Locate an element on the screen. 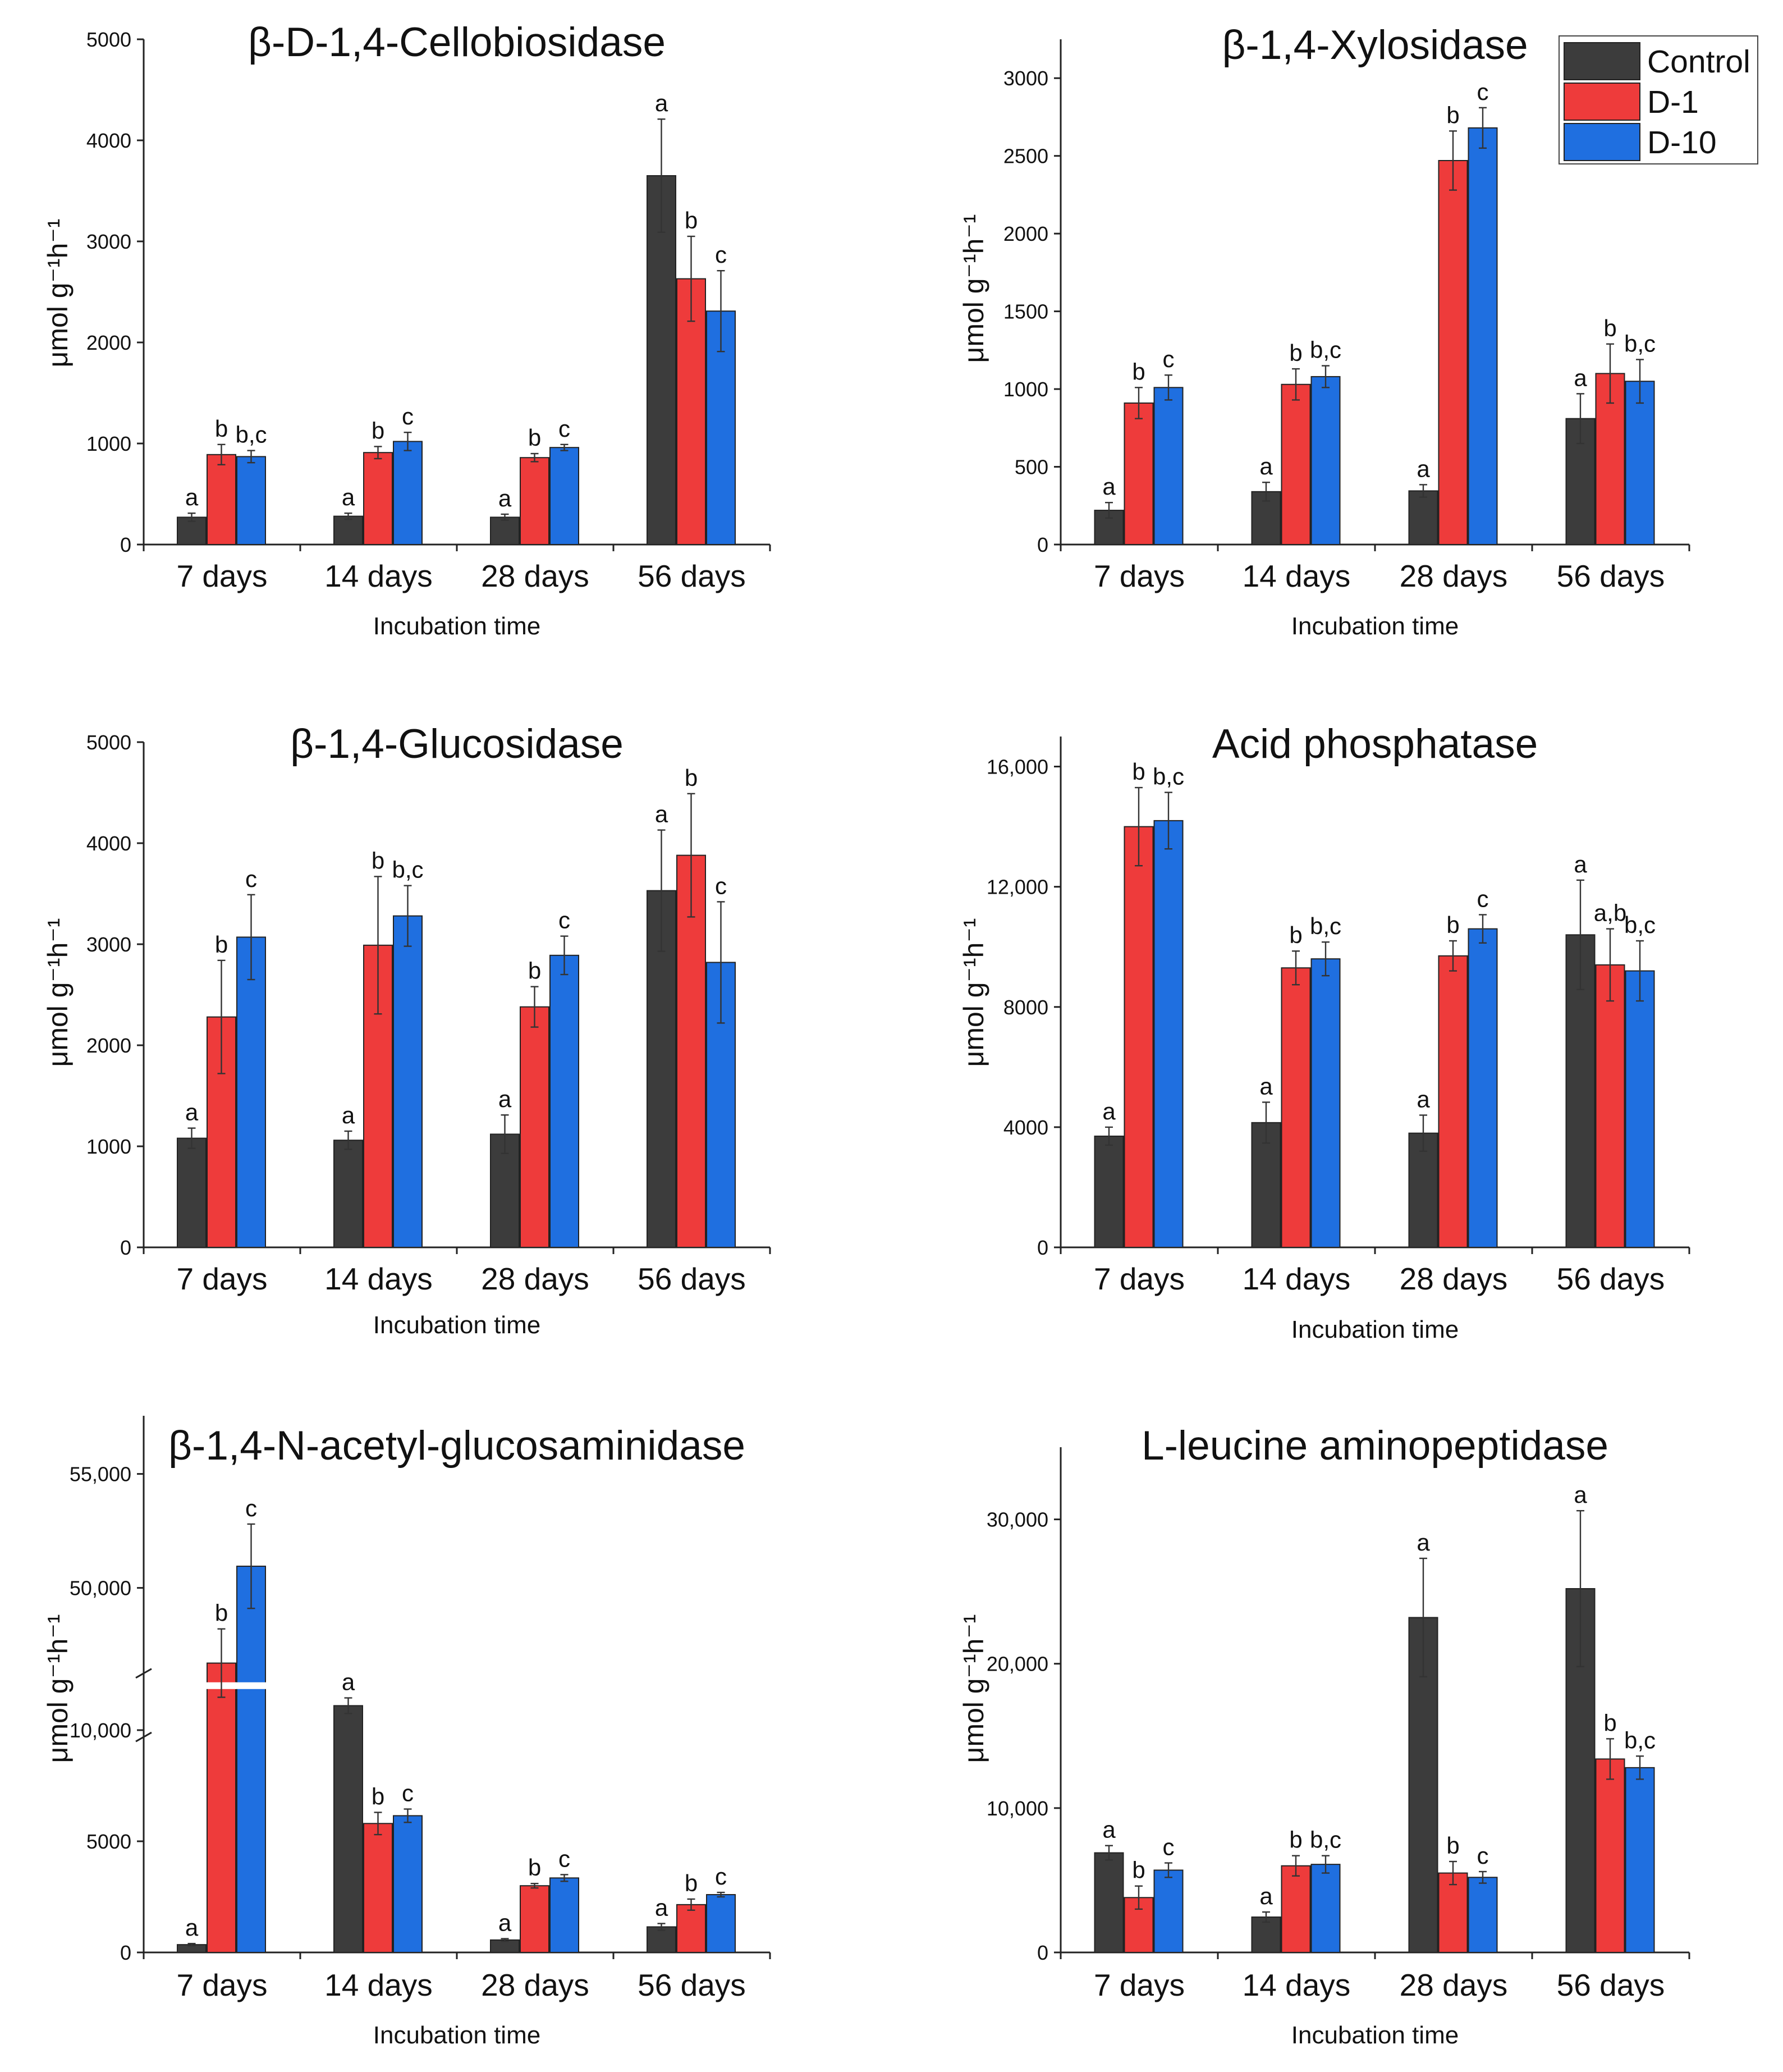 The height and width of the screenshot is (2072, 1783). bar-control-7-days is located at coordinates (192, 531).